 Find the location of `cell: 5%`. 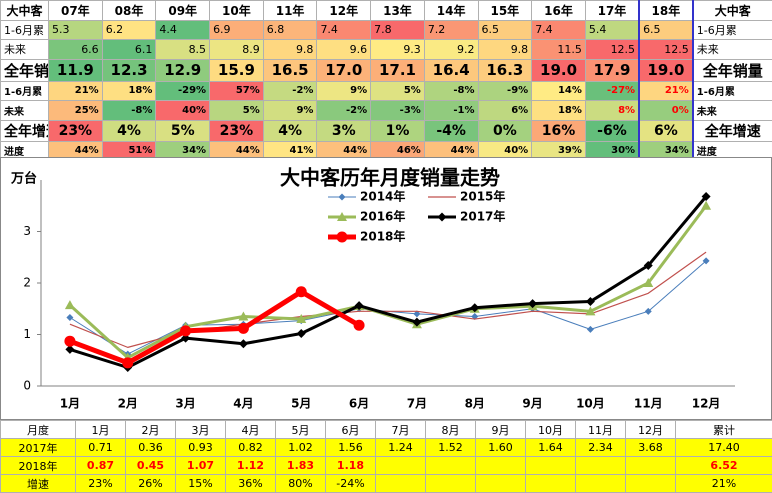

cell: 5% is located at coordinates (183, 130).